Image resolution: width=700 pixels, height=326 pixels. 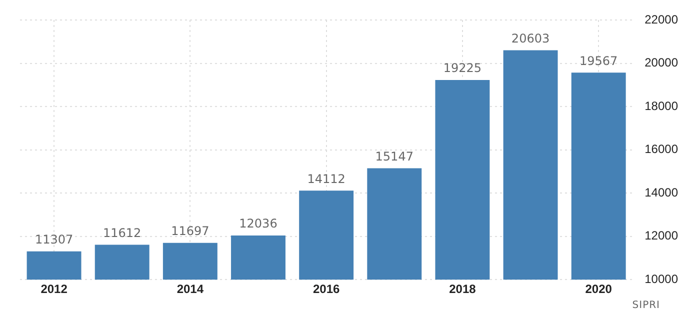 I want to click on text: SIPRI, so click(x=646, y=305).